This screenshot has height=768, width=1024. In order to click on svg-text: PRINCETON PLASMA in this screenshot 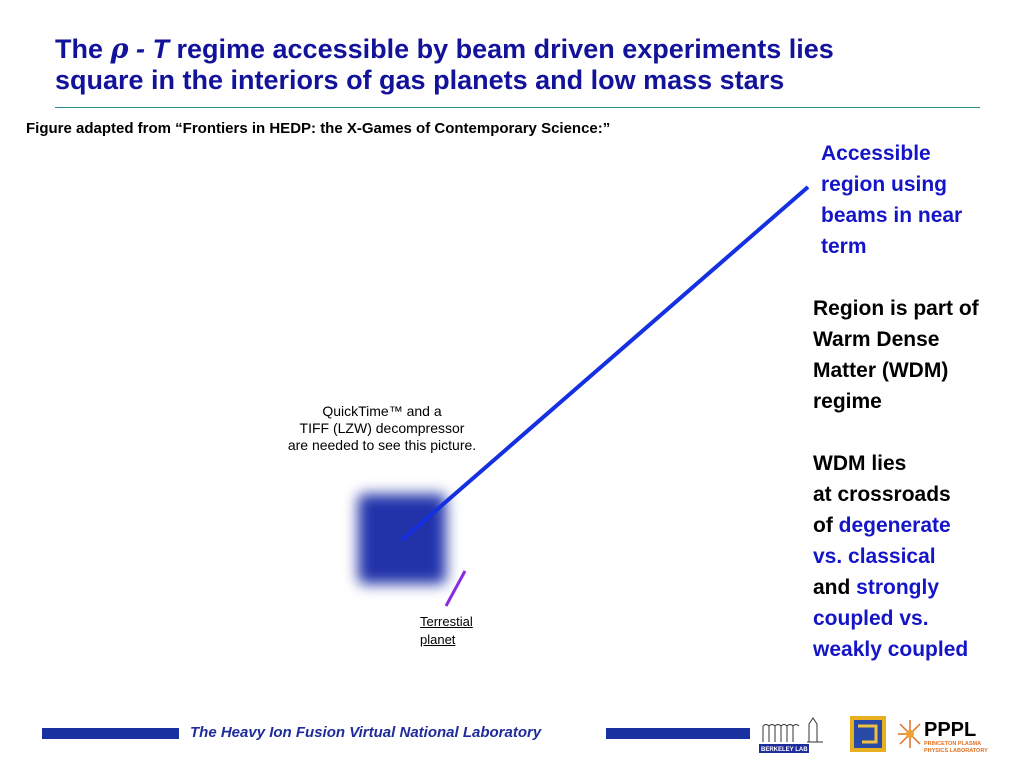, I will do `click(952, 744)`.